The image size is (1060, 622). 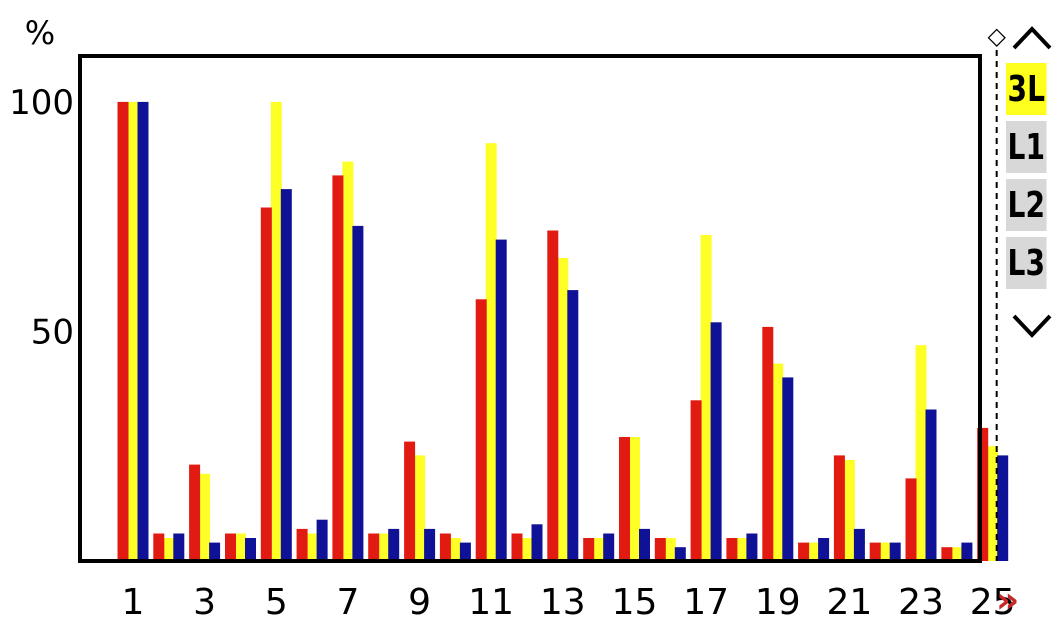 I want to click on bar-4-s2, so click(x=240, y=547).